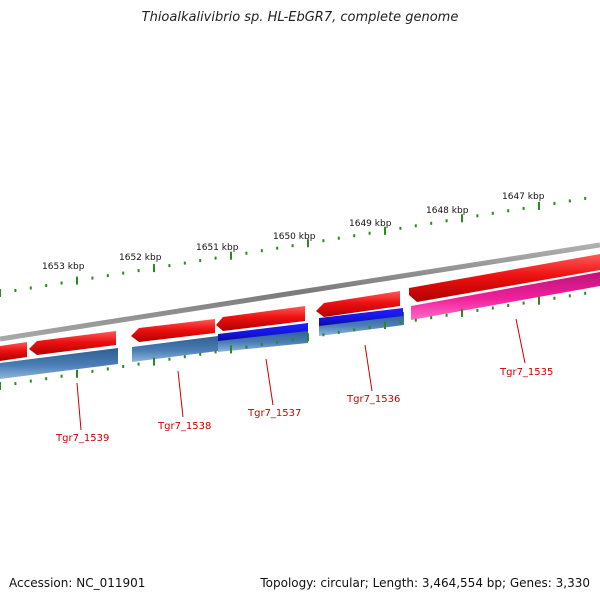  What do you see at coordinates (447, 211) in the screenshot?
I see `scale-label-1648: 1648 kbp` at bounding box center [447, 211].